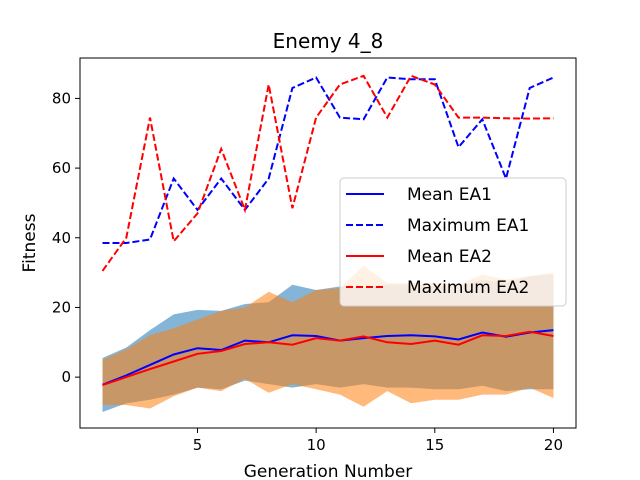 The width and height of the screenshot is (640, 480). I want to click on y-axis-label: Fitness, so click(30, 242).